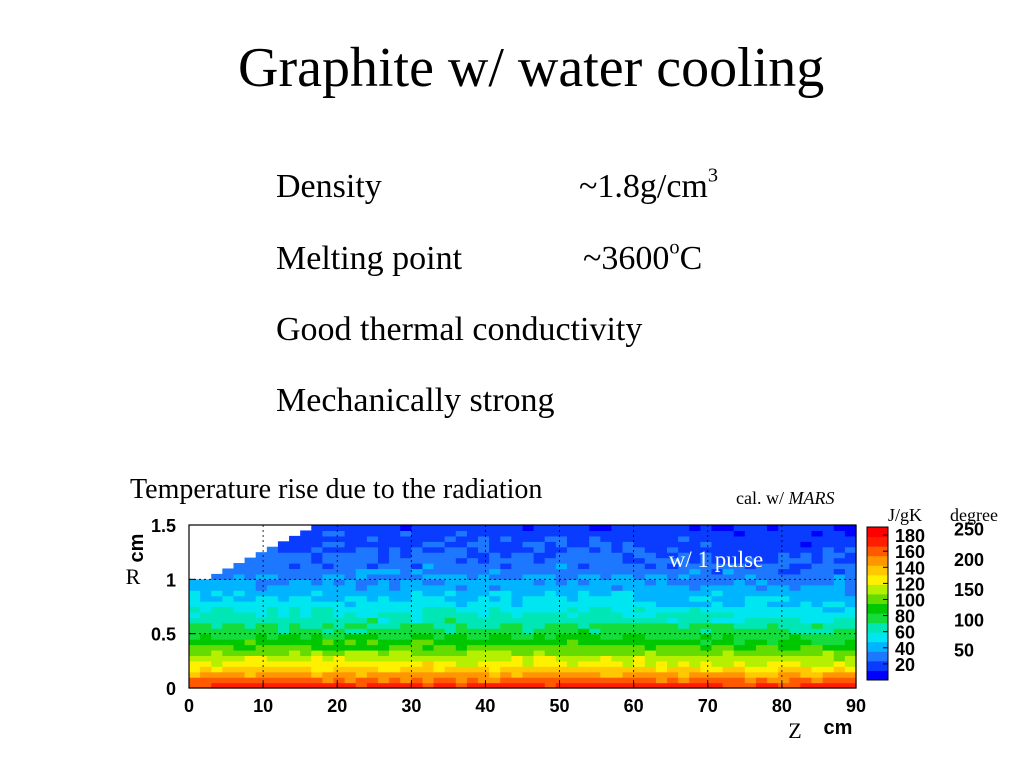 Image resolution: width=1024 pixels, height=768 pixels. I want to click on plot-frame, so click(522, 606).